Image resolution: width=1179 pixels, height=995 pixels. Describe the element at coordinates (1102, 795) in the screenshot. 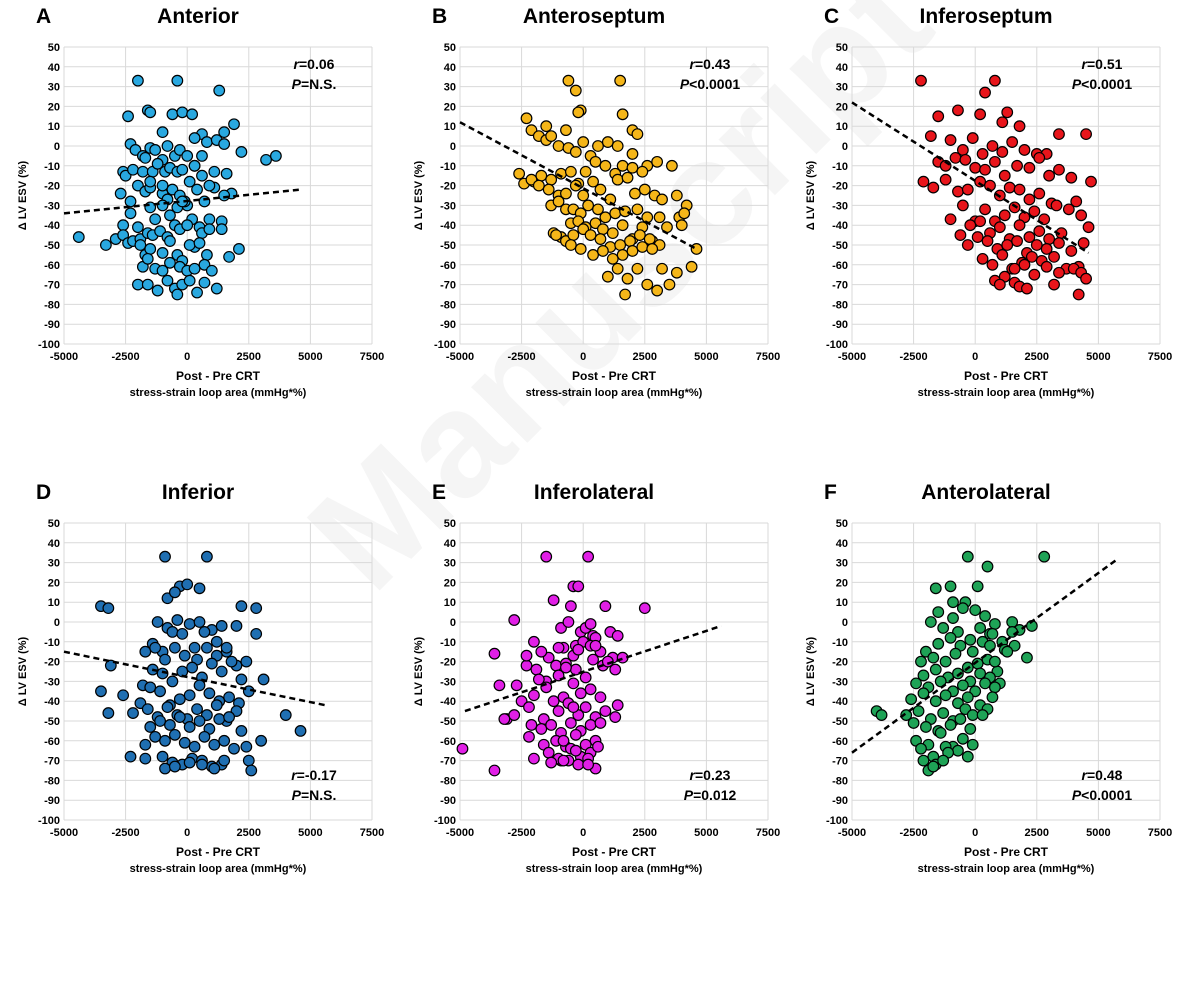

I see `p-stat: P<0.0001` at that location.